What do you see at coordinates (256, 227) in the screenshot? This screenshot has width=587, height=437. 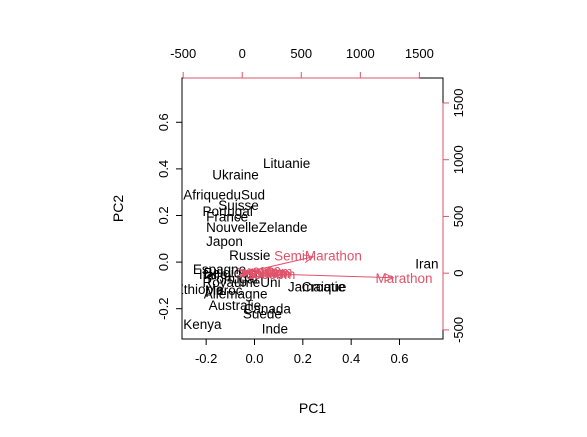 I see `observation-label: NouvelleZelande` at bounding box center [256, 227].